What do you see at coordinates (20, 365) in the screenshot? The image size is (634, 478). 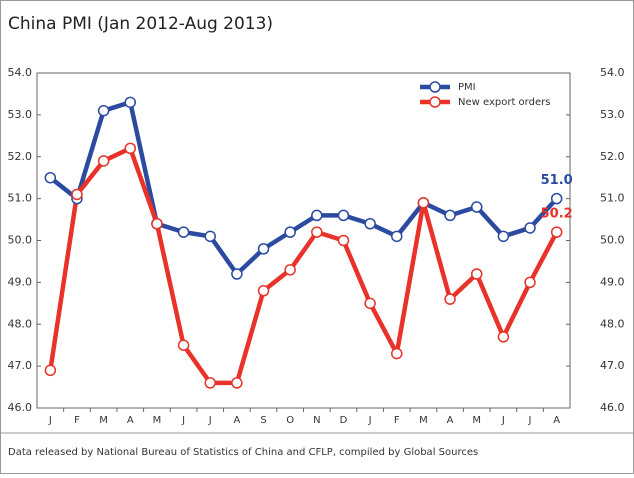 I see `y-tick-label: 47.0` at bounding box center [20, 365].